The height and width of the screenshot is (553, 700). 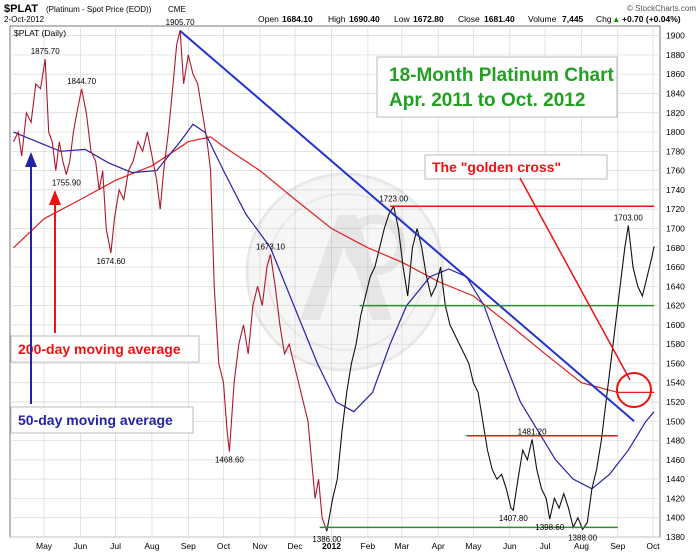 What do you see at coordinates (102, 420) in the screenshot?
I see `ma50-box` at bounding box center [102, 420].